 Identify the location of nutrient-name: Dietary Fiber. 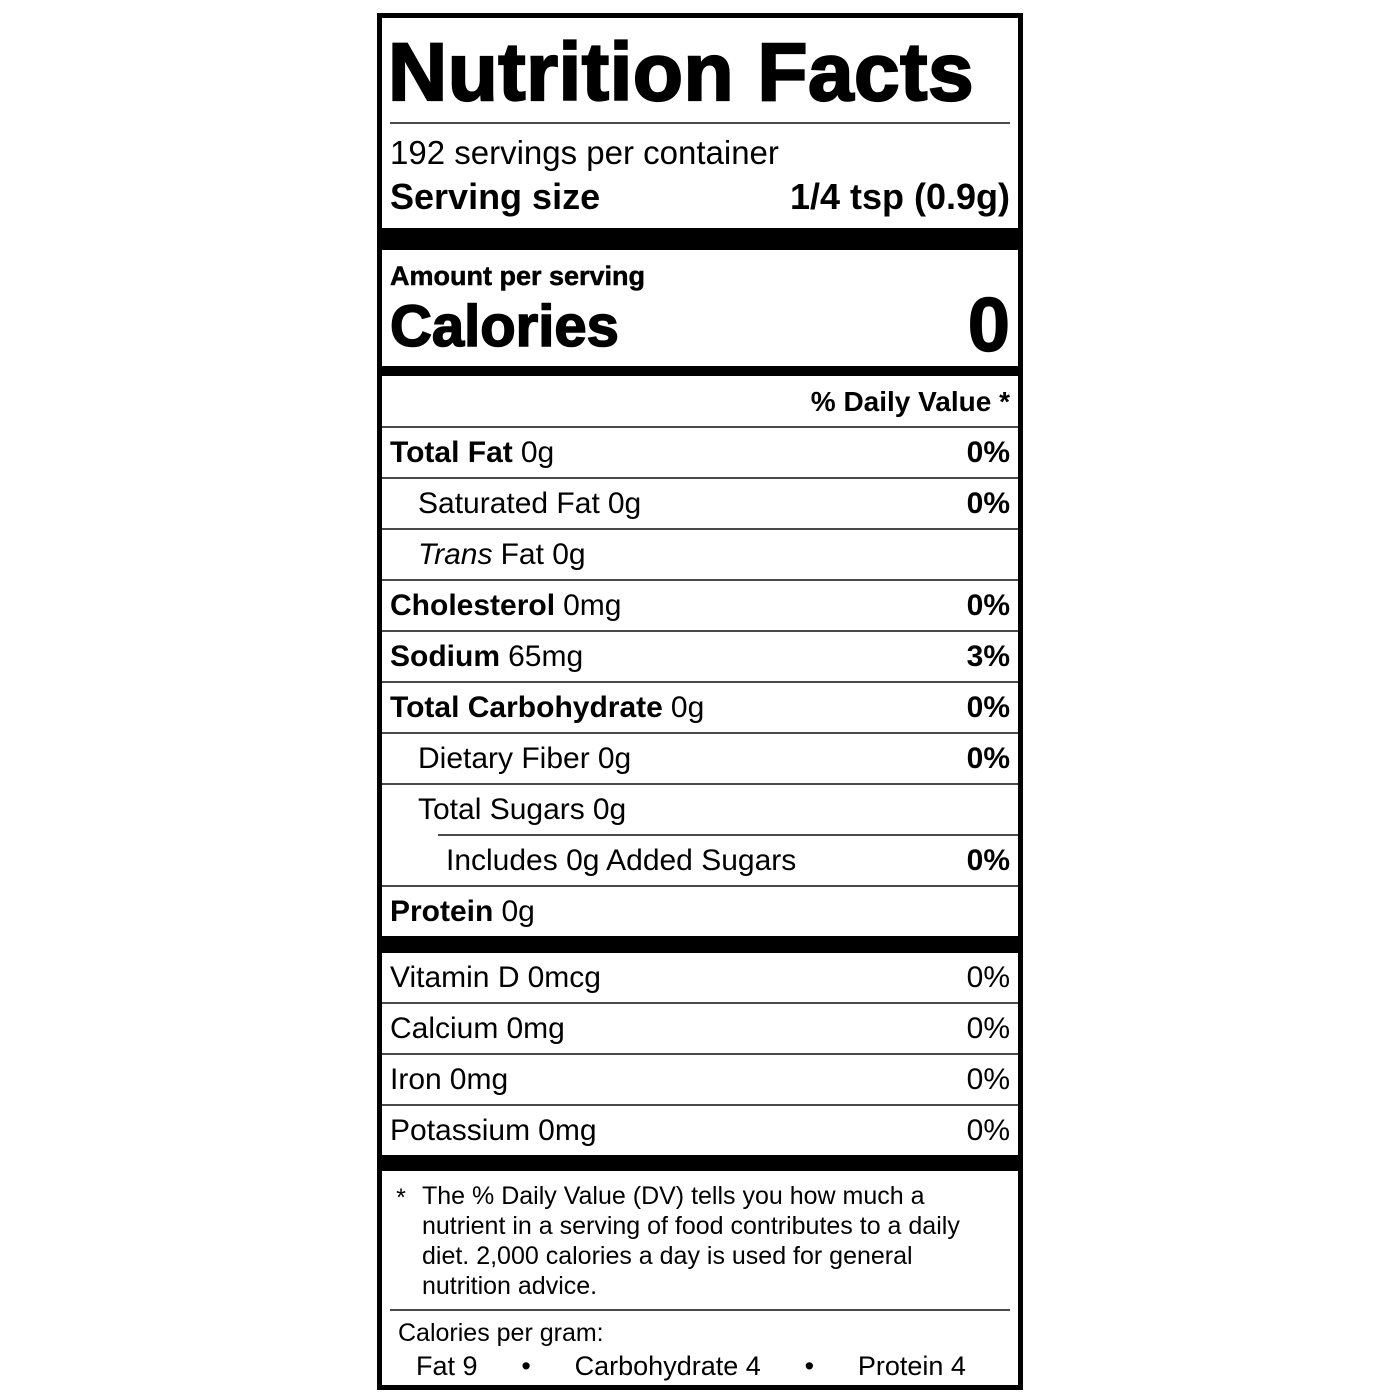
(504, 758).